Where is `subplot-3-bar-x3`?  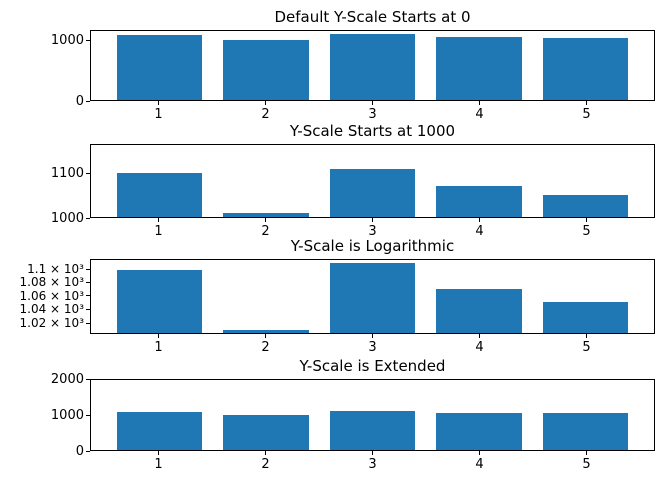
subplot-3-bar-x3 is located at coordinates (372, 298).